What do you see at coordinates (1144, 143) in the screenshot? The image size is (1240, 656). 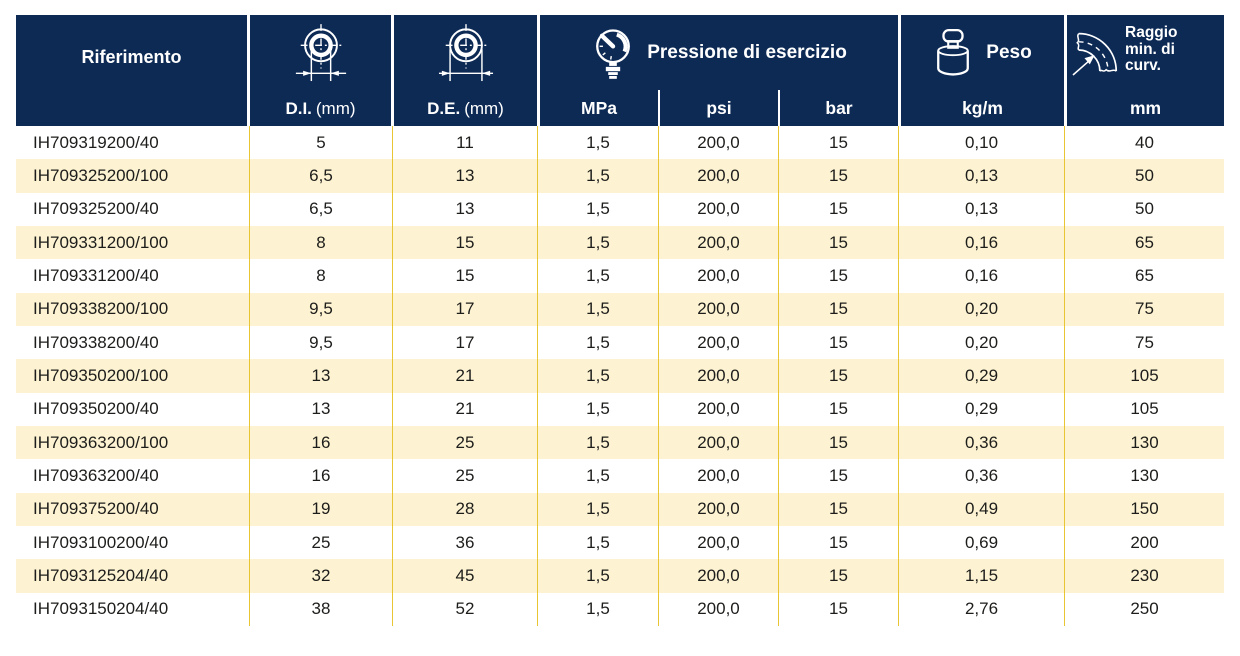 I see `cell-mm: 40` at bounding box center [1144, 143].